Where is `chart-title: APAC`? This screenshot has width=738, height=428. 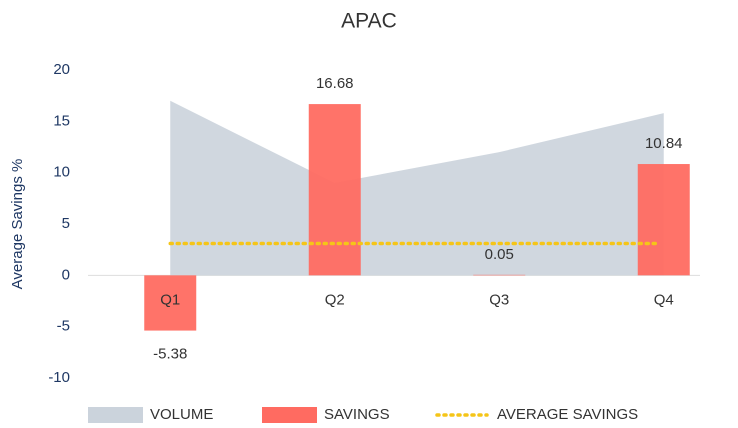 chart-title: APAC is located at coordinates (369, 21).